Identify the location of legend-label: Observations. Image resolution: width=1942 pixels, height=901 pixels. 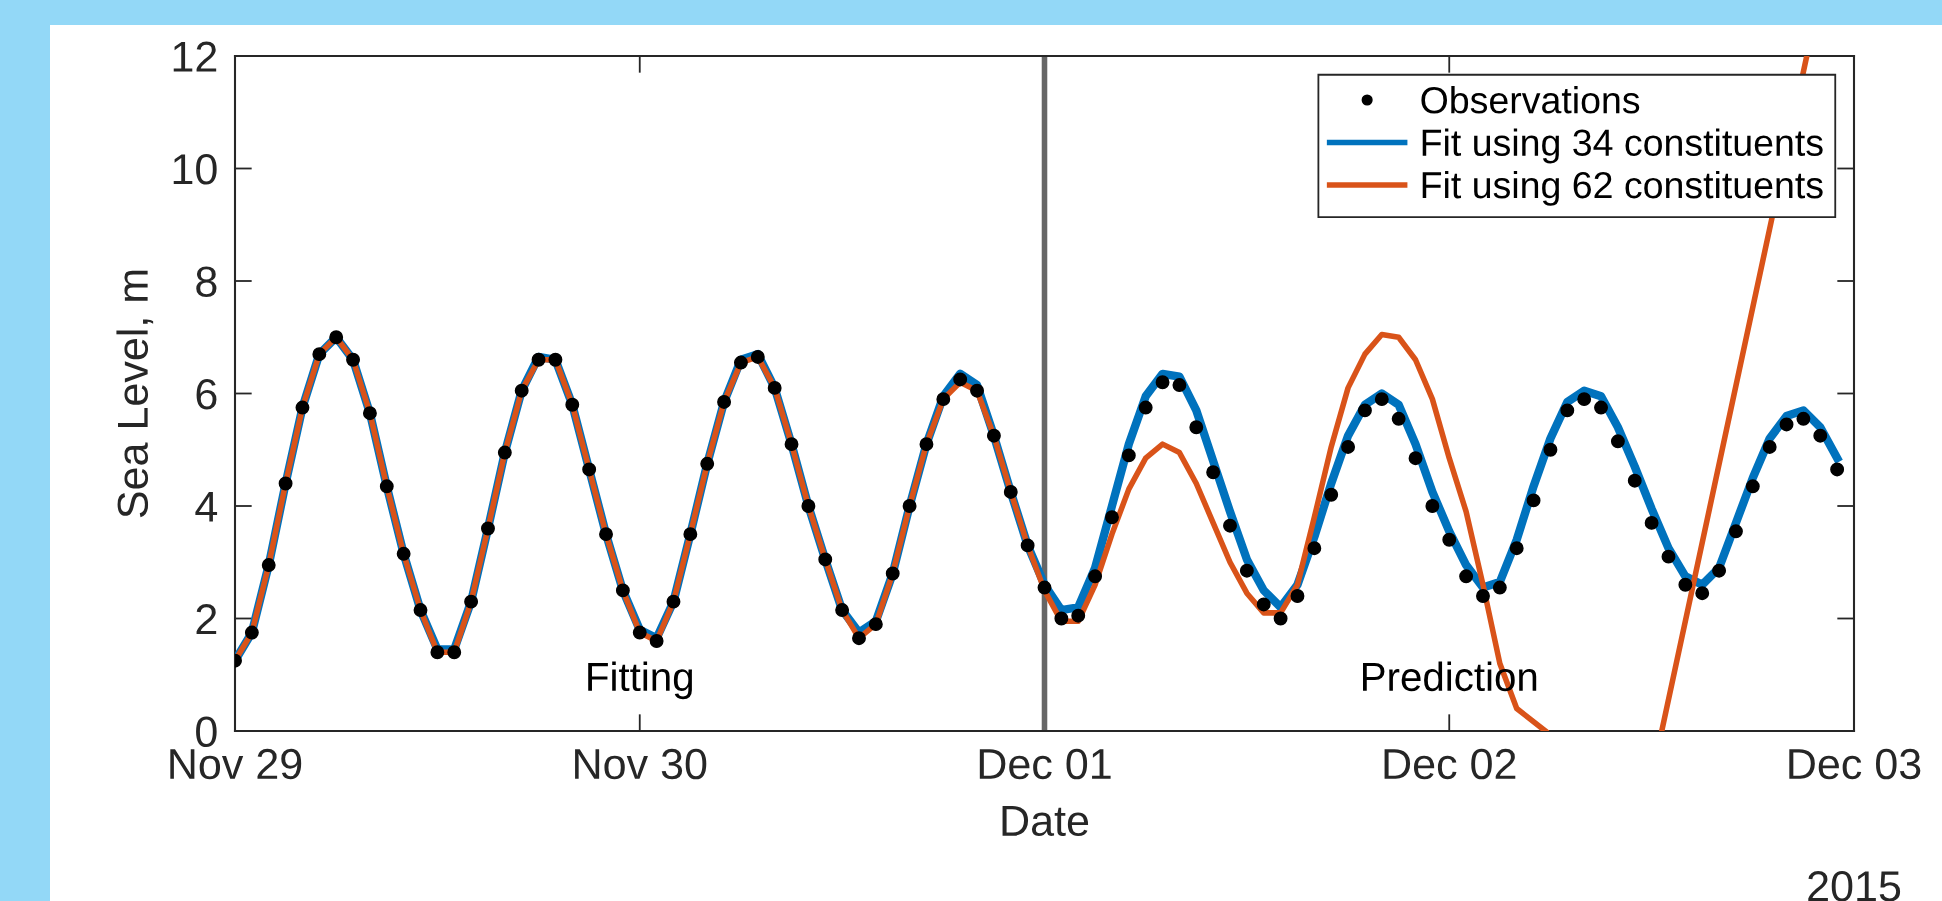
(1530, 100).